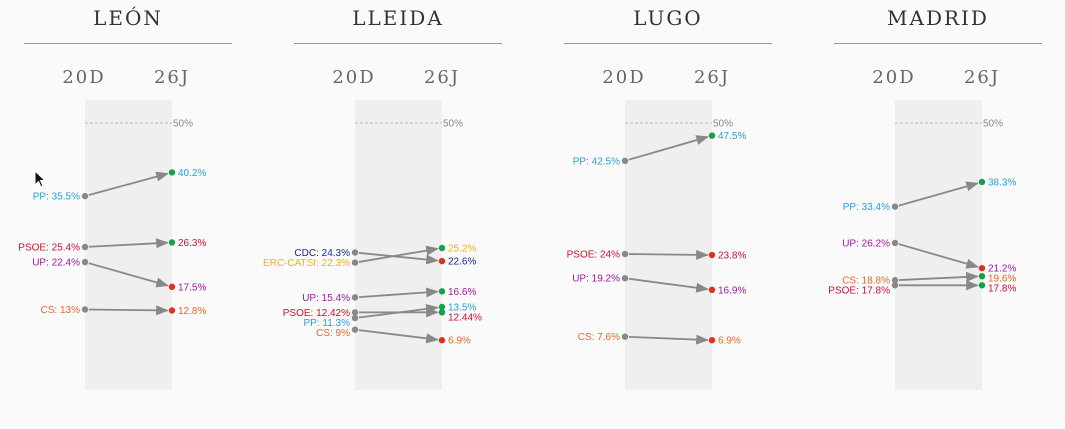 The height and width of the screenshot is (429, 1065). What do you see at coordinates (355, 262) in the screenshot?
I see `point-start-erc-catsi` at bounding box center [355, 262].